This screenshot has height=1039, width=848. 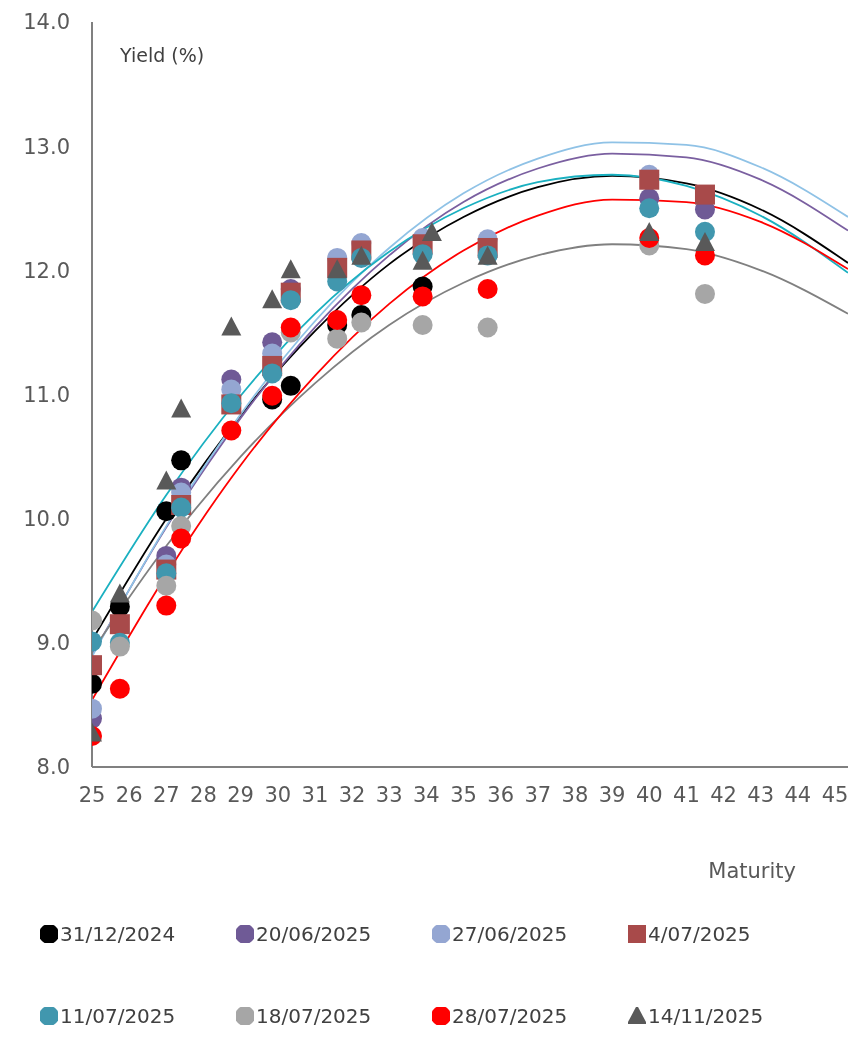 What do you see at coordinates (46, 394) in the screenshot?
I see `y-tick-label: 11.0` at bounding box center [46, 394].